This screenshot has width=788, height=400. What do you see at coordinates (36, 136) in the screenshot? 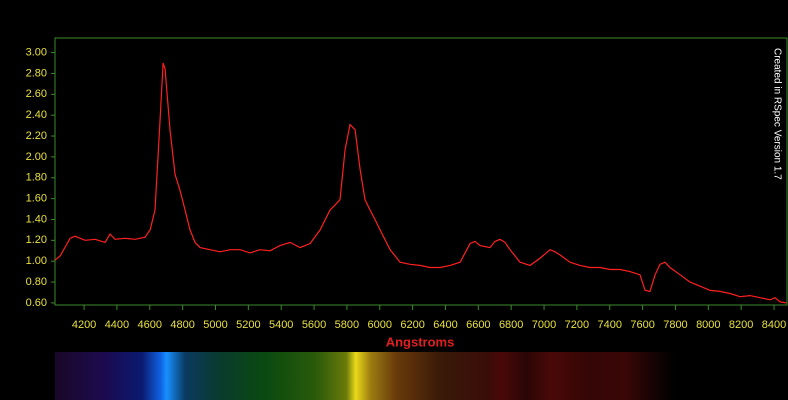
I see `y-tick-label: 2.20` at bounding box center [36, 136].